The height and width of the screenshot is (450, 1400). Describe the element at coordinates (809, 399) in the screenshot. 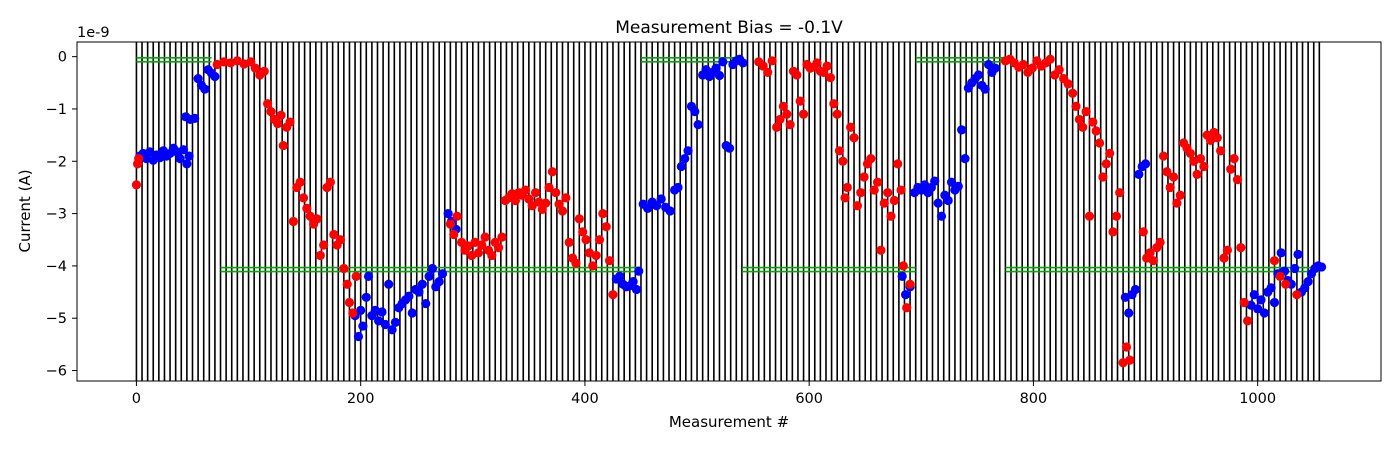

I see `x-tick-label: 600` at that location.